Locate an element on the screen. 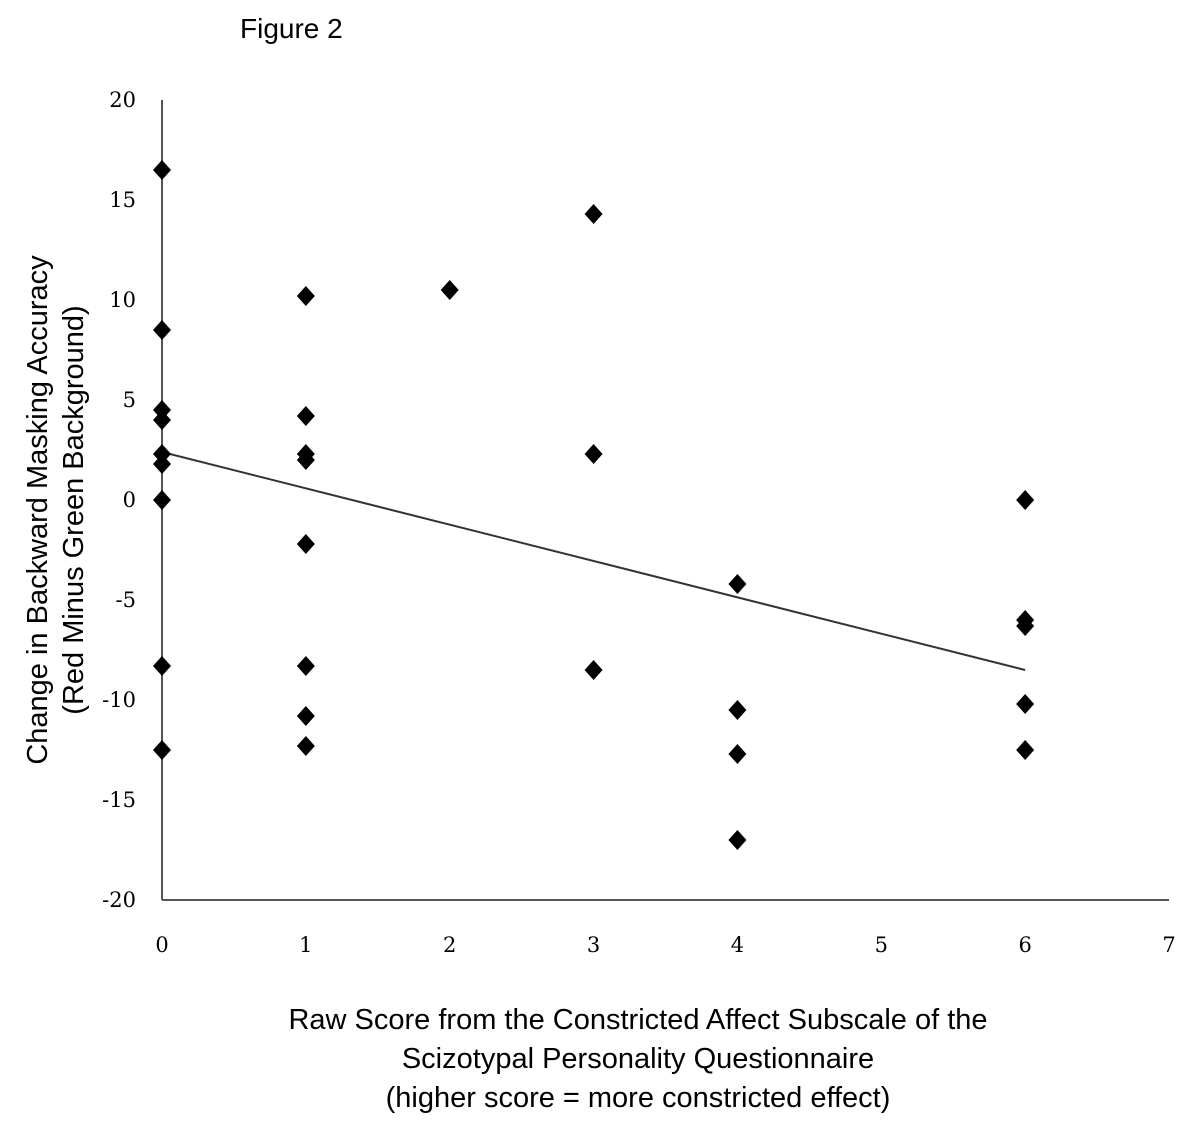  y-tick-label: -5 is located at coordinates (126, 600).